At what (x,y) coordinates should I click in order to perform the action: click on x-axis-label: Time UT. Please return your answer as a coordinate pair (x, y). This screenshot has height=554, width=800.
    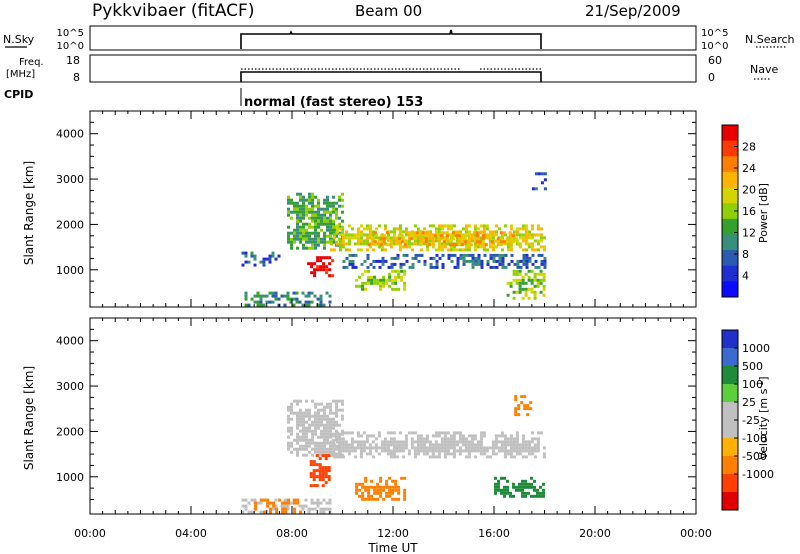
    Looking at the image, I should click on (392, 547).